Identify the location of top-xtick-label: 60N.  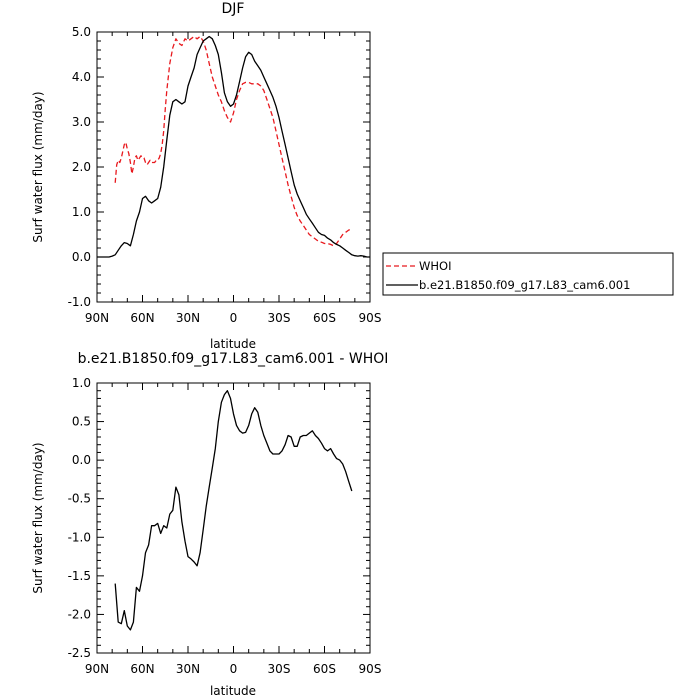
(142, 318).